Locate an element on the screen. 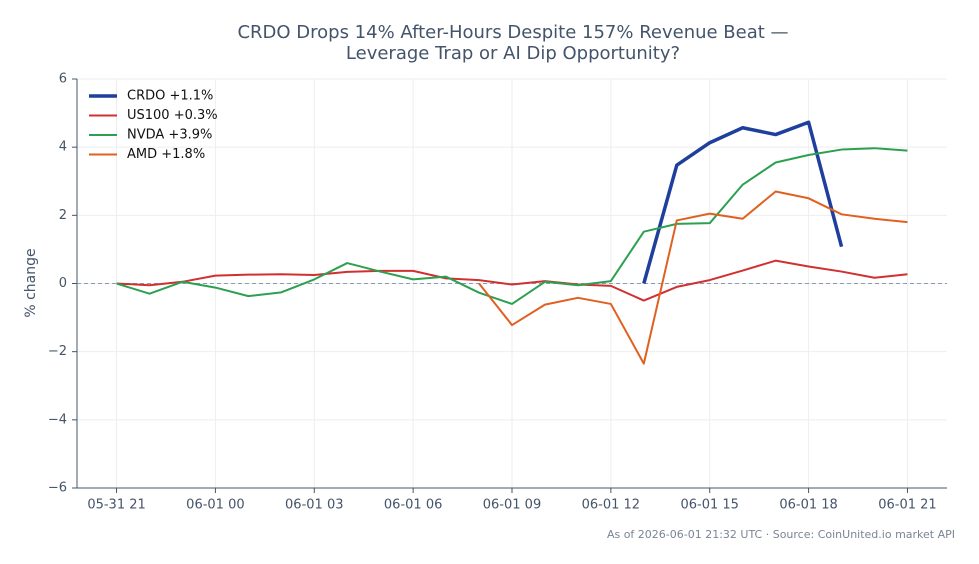 This screenshot has width=979, height=564. x-tick-label: 06-01 15 is located at coordinates (710, 505).